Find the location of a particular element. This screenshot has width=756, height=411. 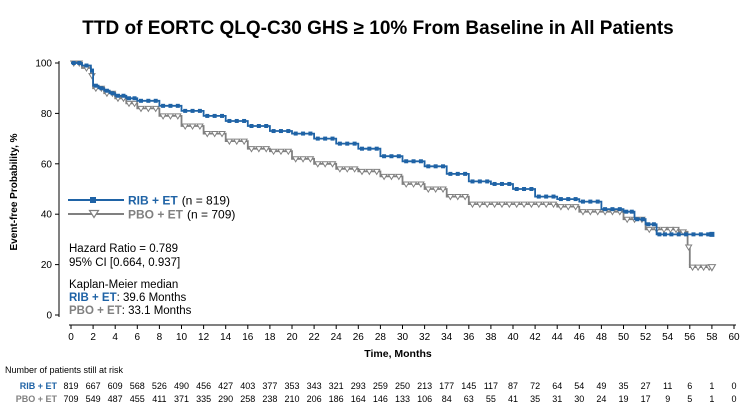

confidence-interval: 95% CI [0.664, 0.937] is located at coordinates (124, 263).